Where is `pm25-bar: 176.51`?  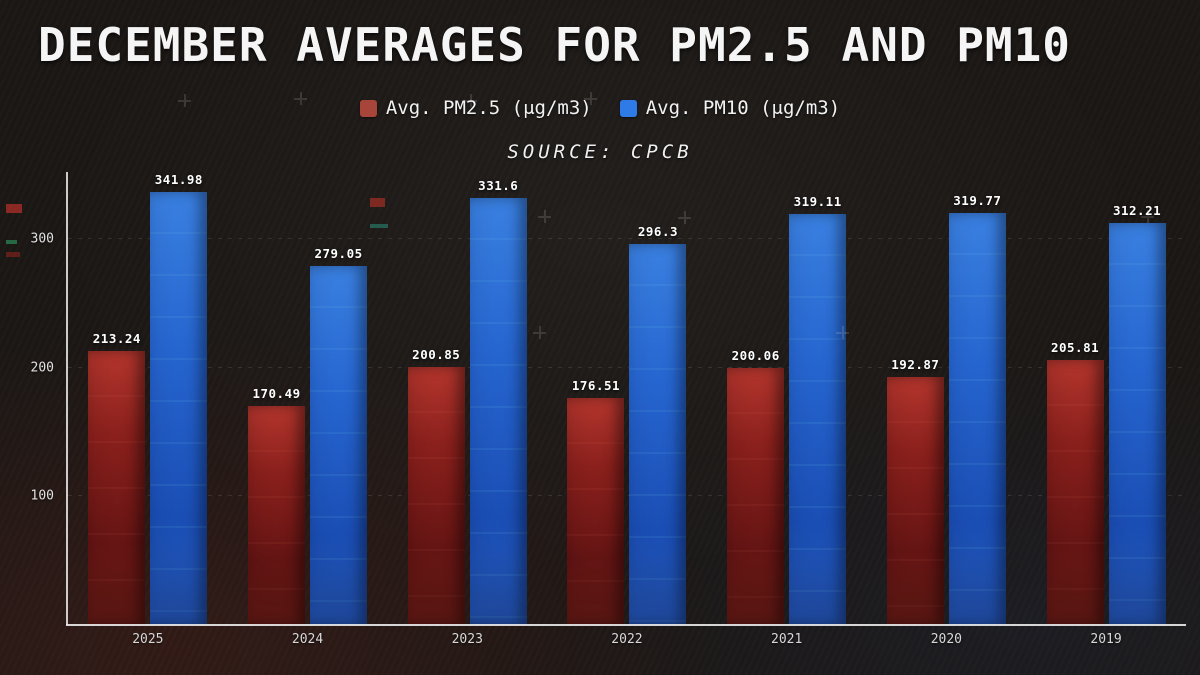 pm25-bar: 176.51 is located at coordinates (596, 398).